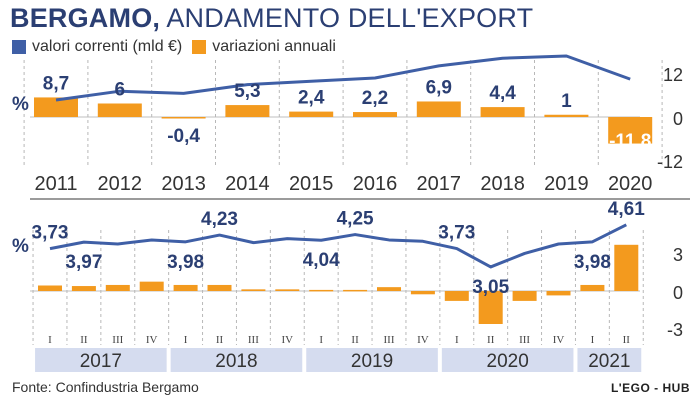 The image size is (700, 401). I want to click on year-band-label-2017: 2017, so click(101, 361).